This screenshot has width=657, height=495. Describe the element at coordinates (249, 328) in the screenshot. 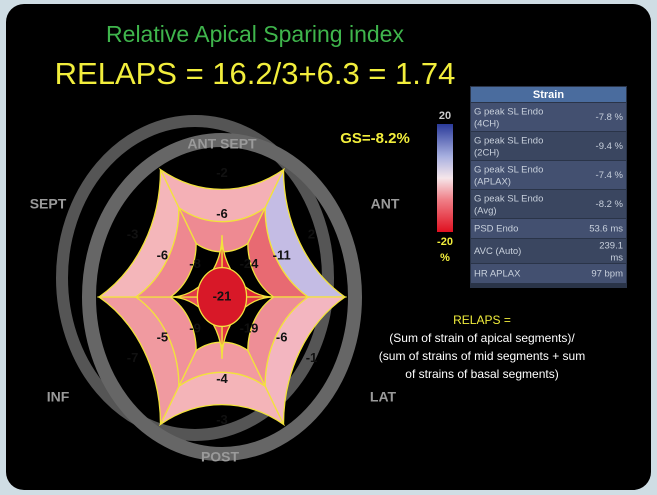

I see `segment-label: -19` at that location.